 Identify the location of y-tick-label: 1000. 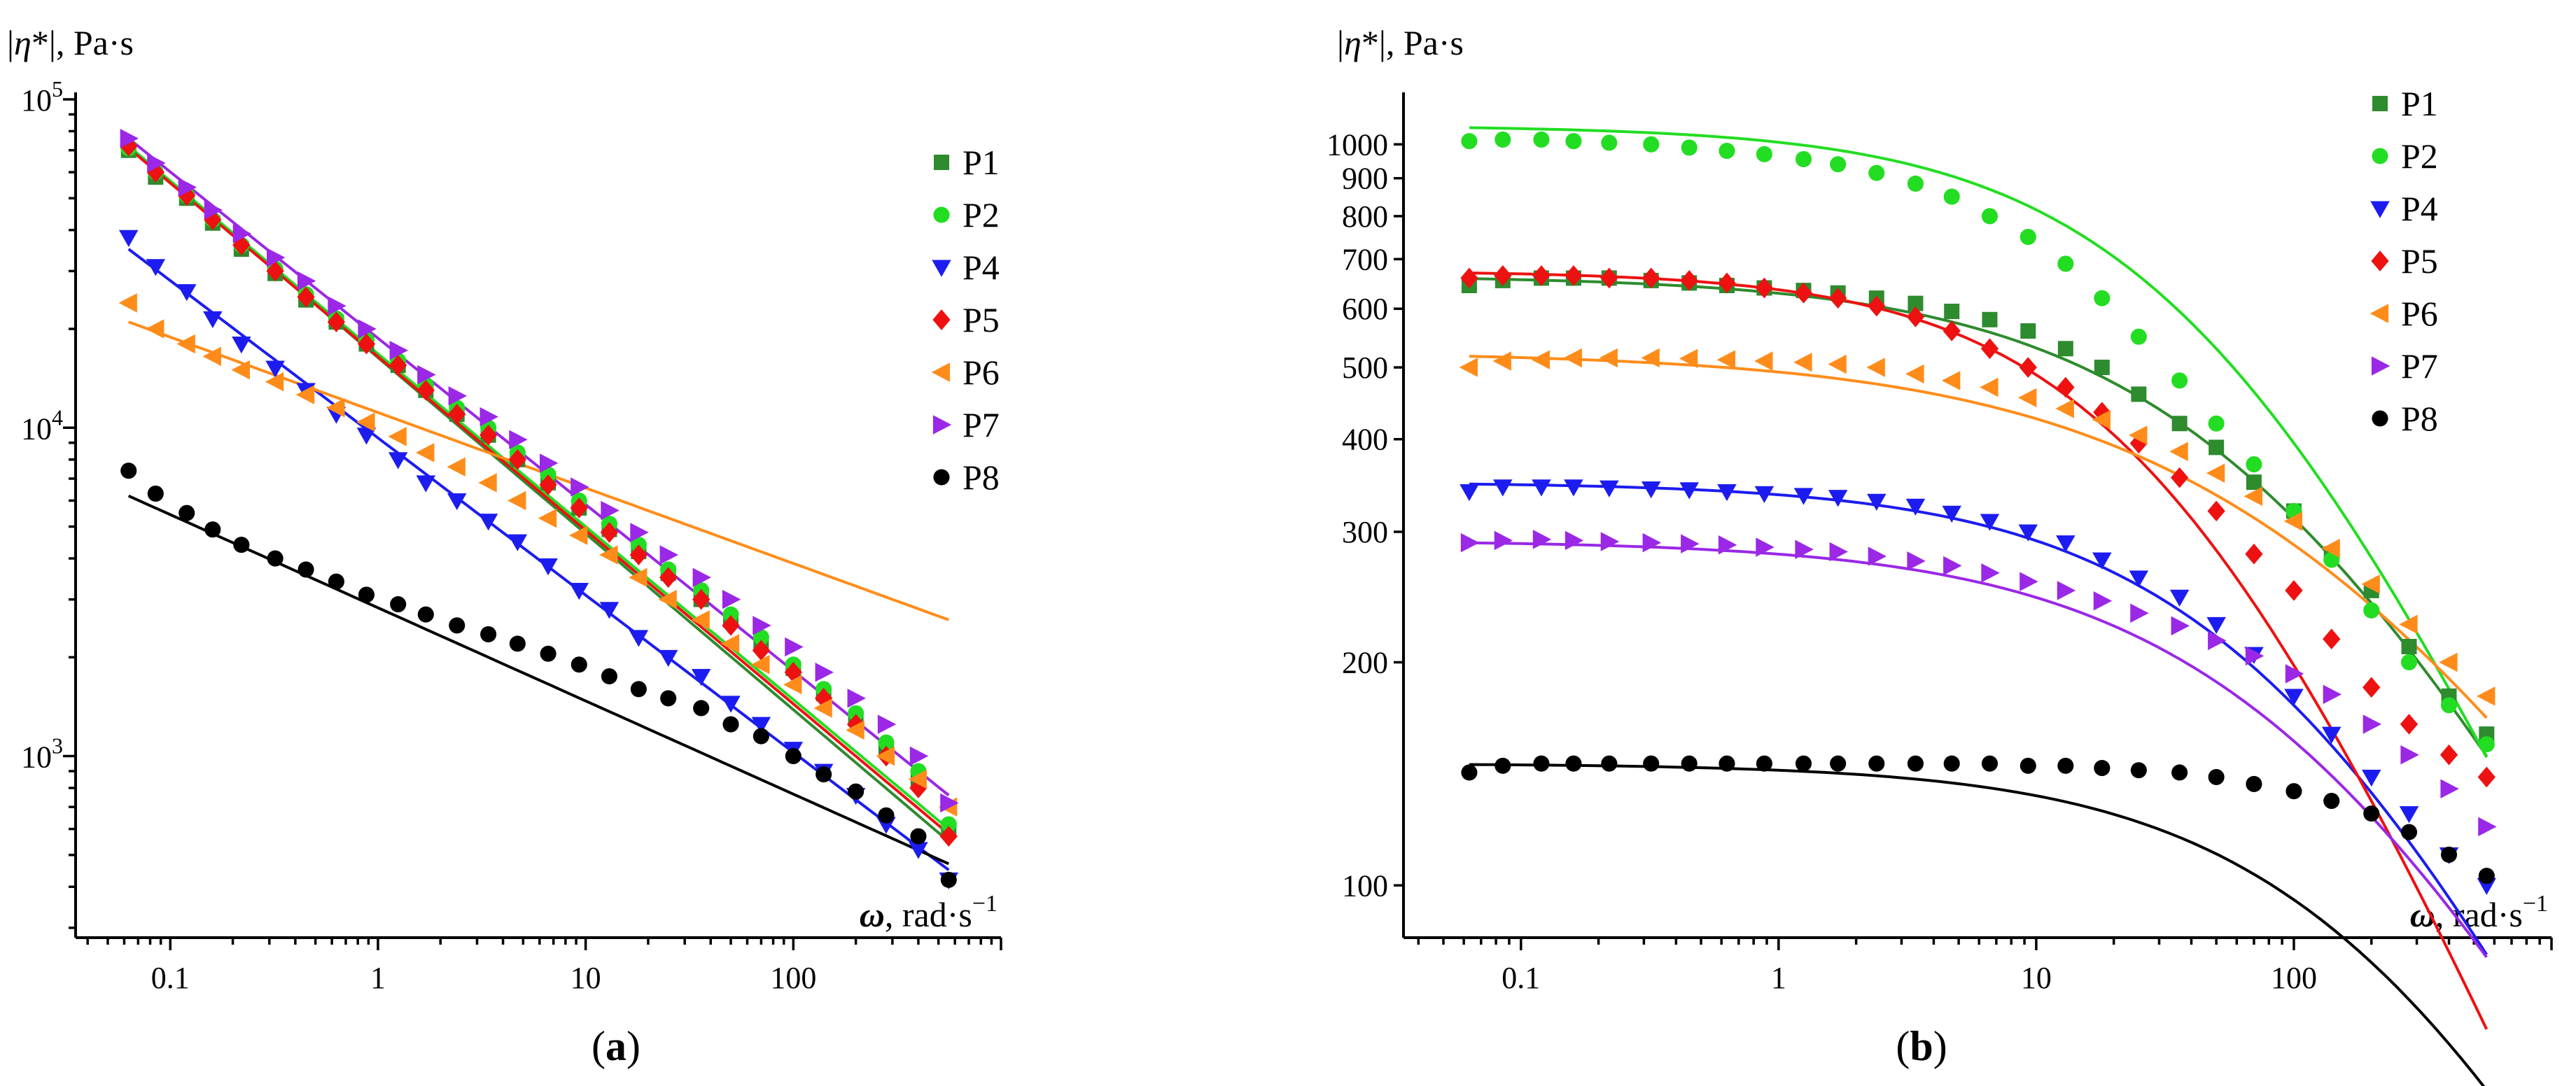
(1357, 144).